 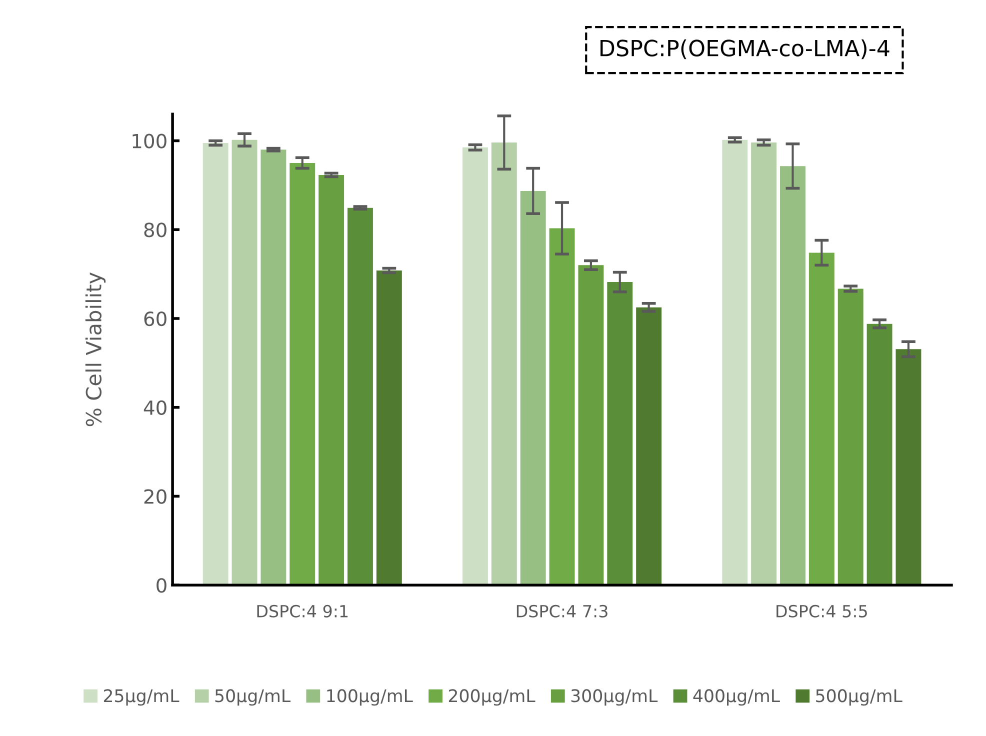 What do you see at coordinates (821, 611) in the screenshot?
I see `x-tick-label: DSPC:4 5:5` at bounding box center [821, 611].